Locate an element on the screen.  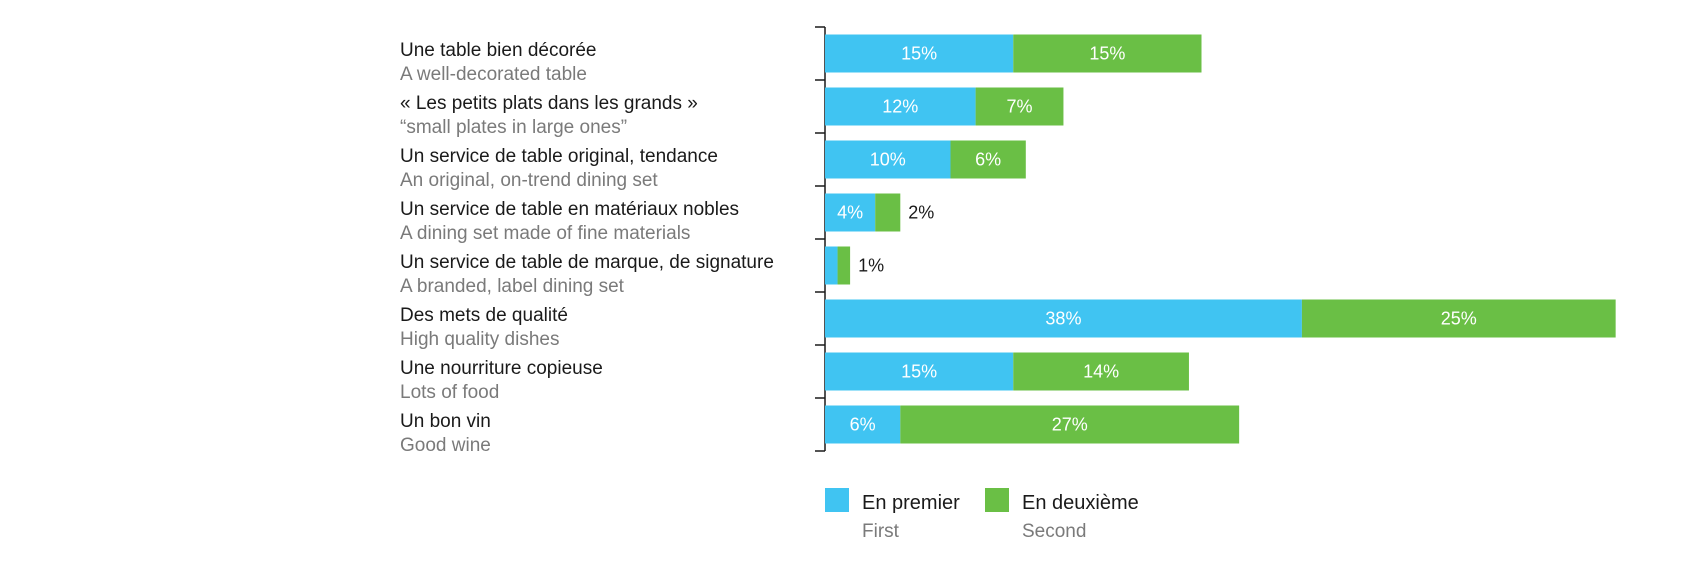
category-label-en: An original, on-trend dining set is located at coordinates (529, 180).